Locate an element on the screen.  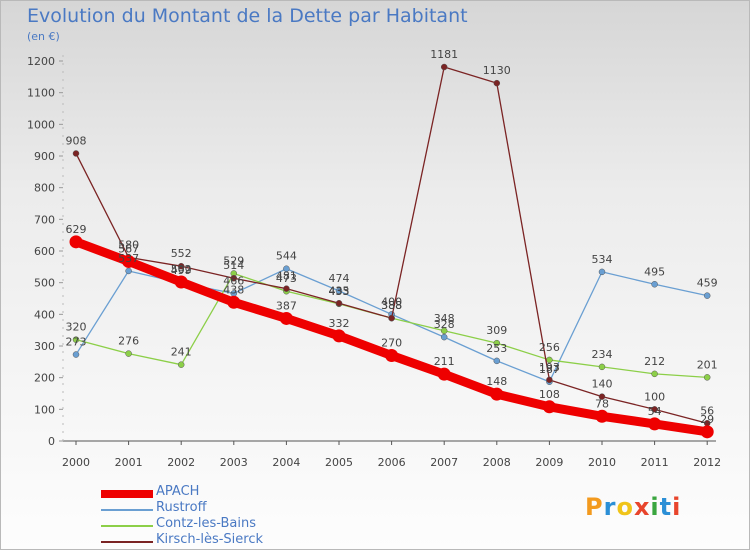
data-label: 435 is located at coordinates (339, 290).